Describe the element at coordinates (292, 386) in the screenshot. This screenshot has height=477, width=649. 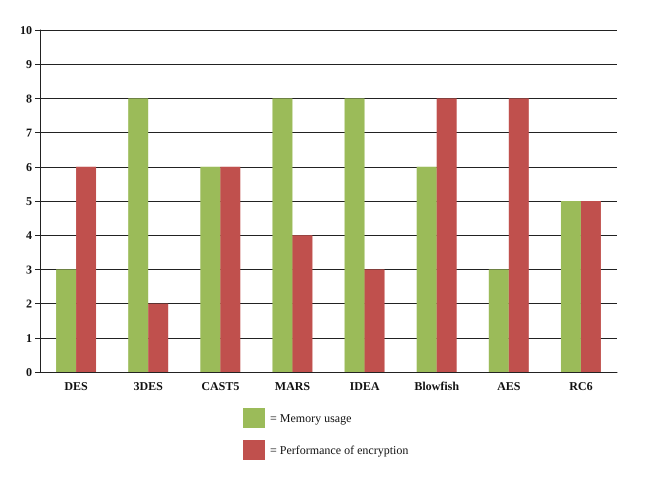
I see `x-tick-label: MARS` at that location.